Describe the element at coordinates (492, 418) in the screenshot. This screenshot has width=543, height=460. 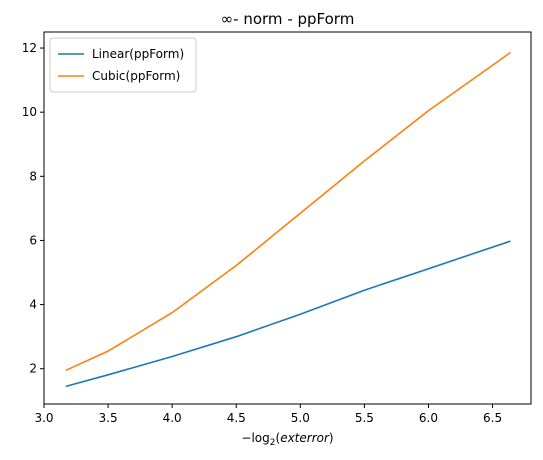
I see `x-tick-label: 6.5` at that location.